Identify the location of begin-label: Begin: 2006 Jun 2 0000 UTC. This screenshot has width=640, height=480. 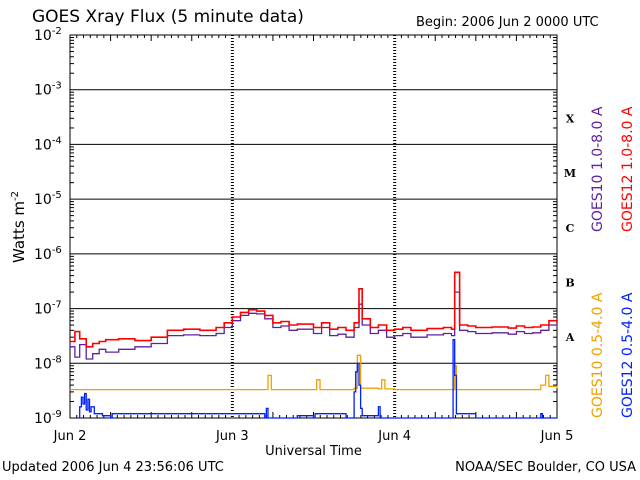
(507, 22).